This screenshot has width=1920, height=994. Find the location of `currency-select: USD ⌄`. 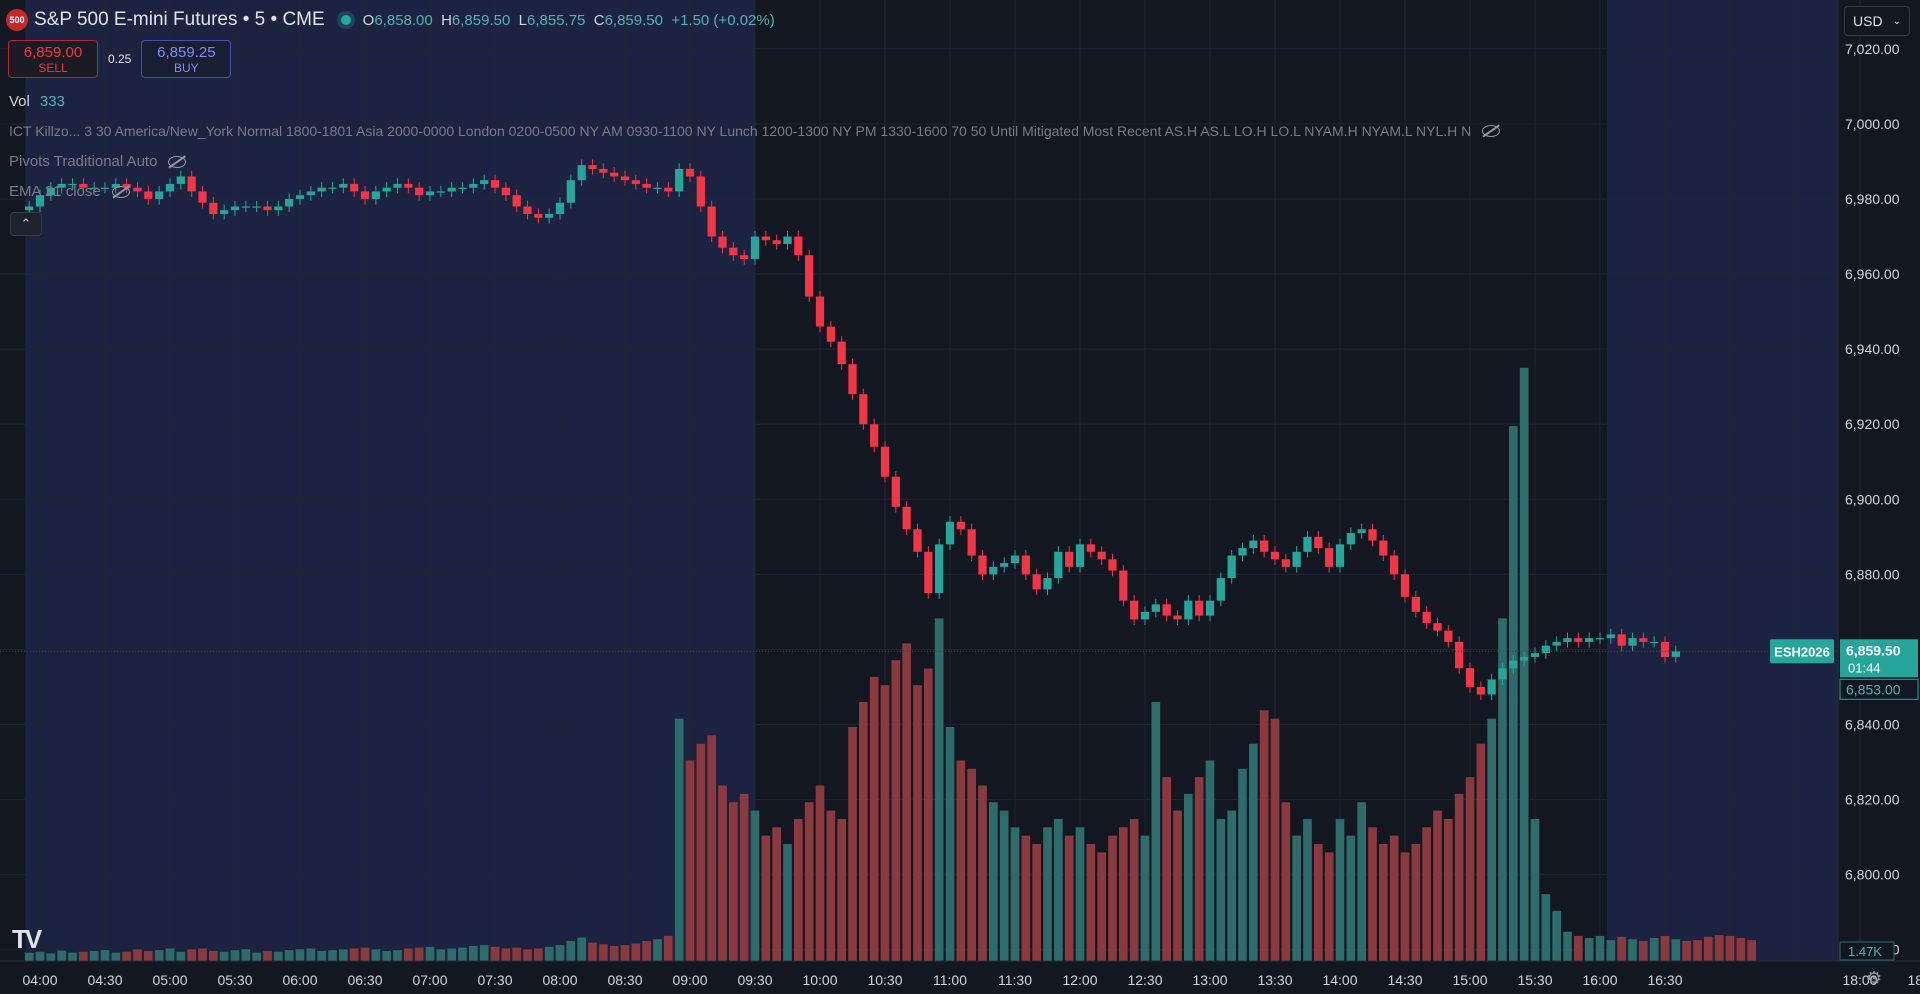

currency-select: USD ⌄ is located at coordinates (1877, 21).